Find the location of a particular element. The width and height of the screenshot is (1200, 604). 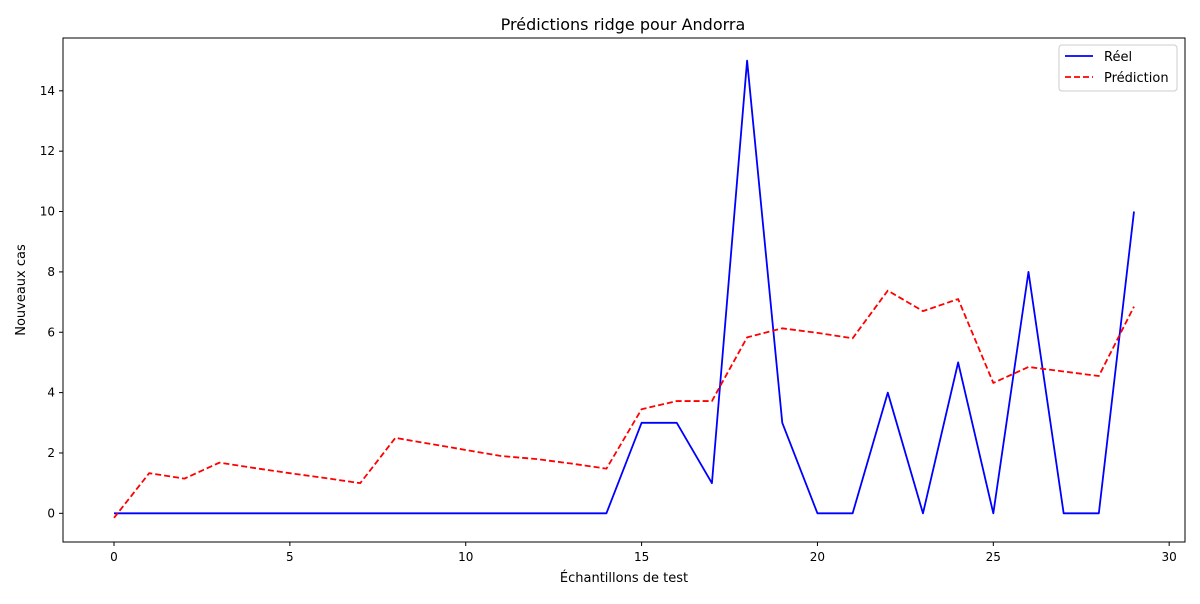

y-tick-label: 10 is located at coordinates (47, 212).